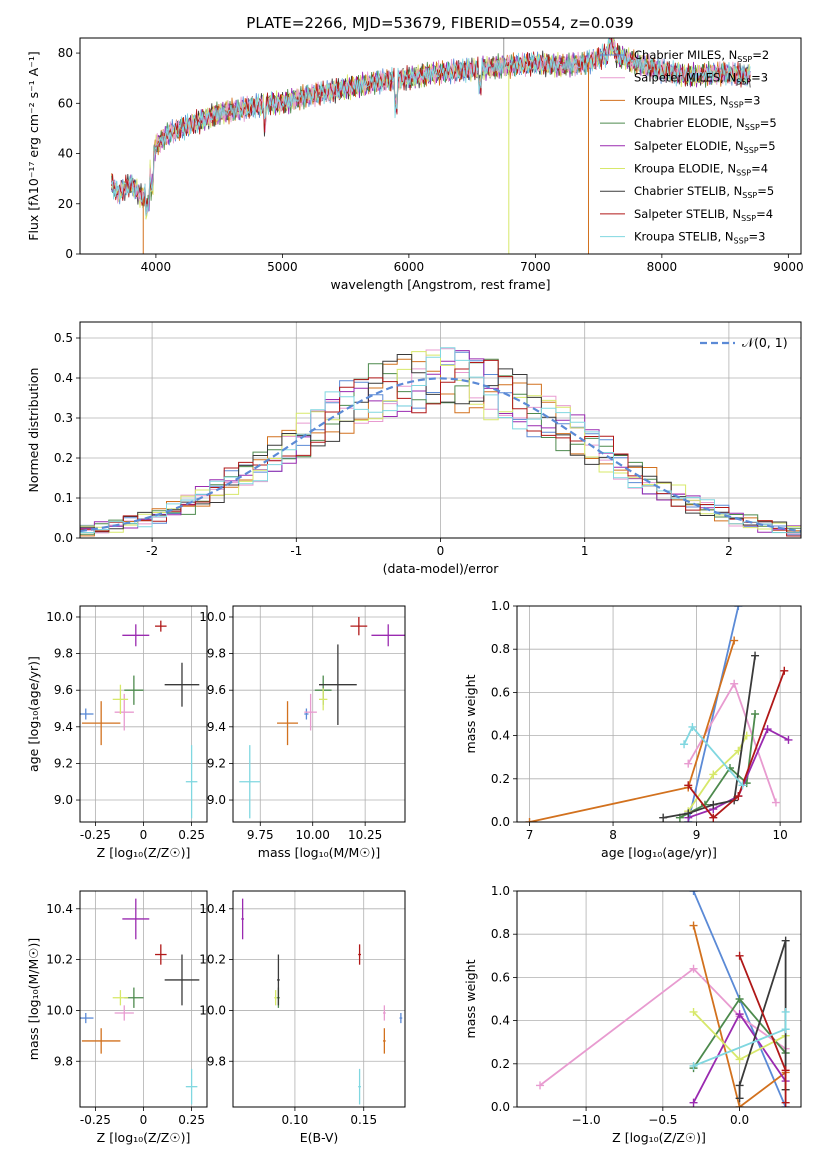 The width and height of the screenshot is (819, 1170). Describe the element at coordinates (216, 727) in the screenshot. I see `y-tick-label: 9.4` at that location.